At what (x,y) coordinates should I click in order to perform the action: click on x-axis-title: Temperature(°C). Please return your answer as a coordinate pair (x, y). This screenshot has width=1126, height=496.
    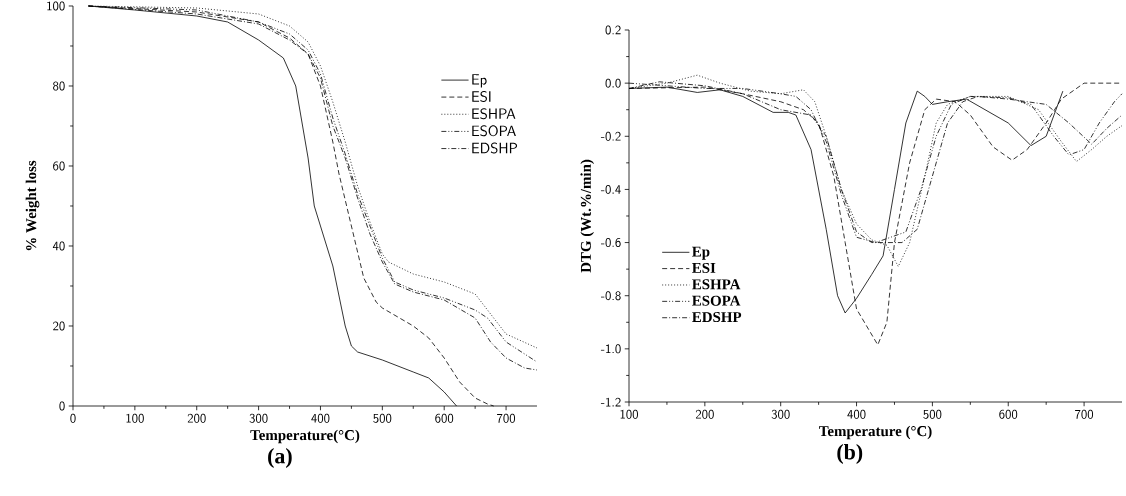
    Looking at the image, I should click on (305, 436).